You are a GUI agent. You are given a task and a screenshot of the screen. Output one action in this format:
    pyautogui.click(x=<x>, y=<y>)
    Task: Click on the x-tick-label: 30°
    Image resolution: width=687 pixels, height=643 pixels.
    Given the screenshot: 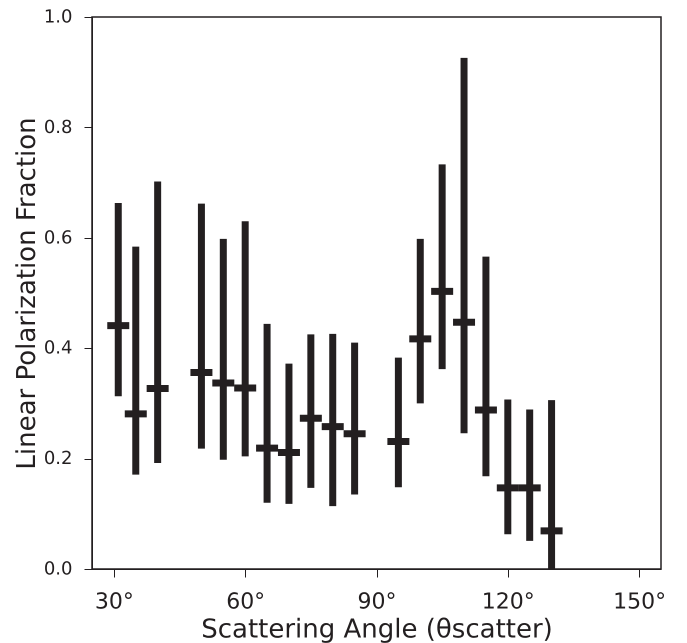 What is the action you would take?
    pyautogui.click(x=114, y=602)
    